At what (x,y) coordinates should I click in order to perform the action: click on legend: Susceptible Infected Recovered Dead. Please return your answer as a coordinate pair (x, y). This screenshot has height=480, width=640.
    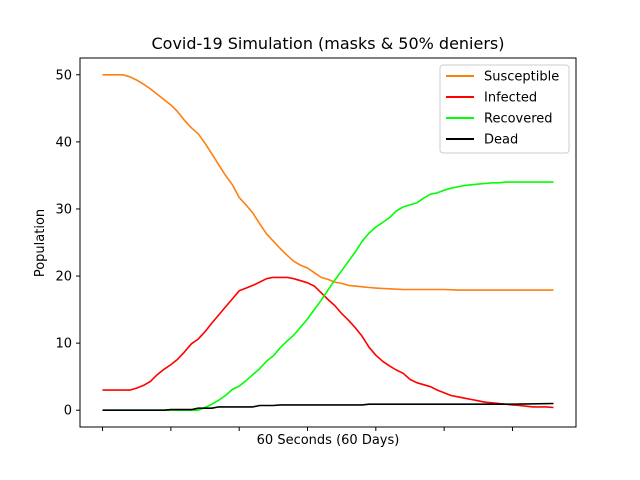
    Looking at the image, I should click on (504, 109).